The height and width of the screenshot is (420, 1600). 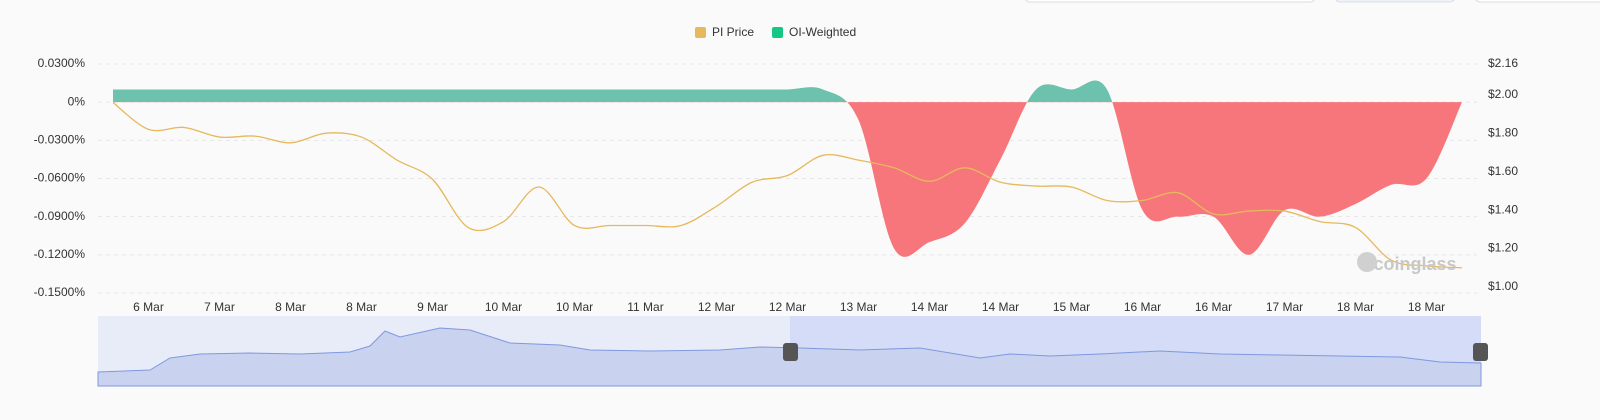 What do you see at coordinates (60, 292) in the screenshot?
I see `y-tick-label: -0.1500%` at bounding box center [60, 292].